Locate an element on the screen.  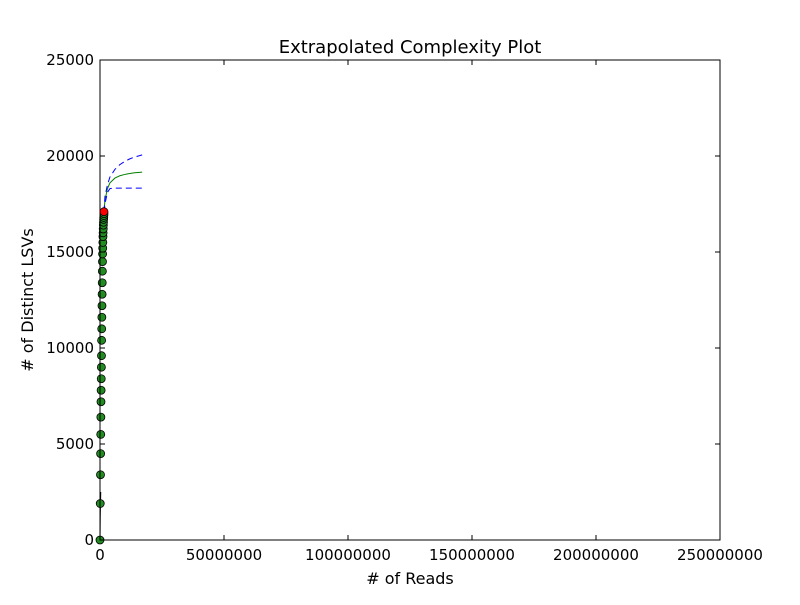
highlight-point is located at coordinates (104, 212).